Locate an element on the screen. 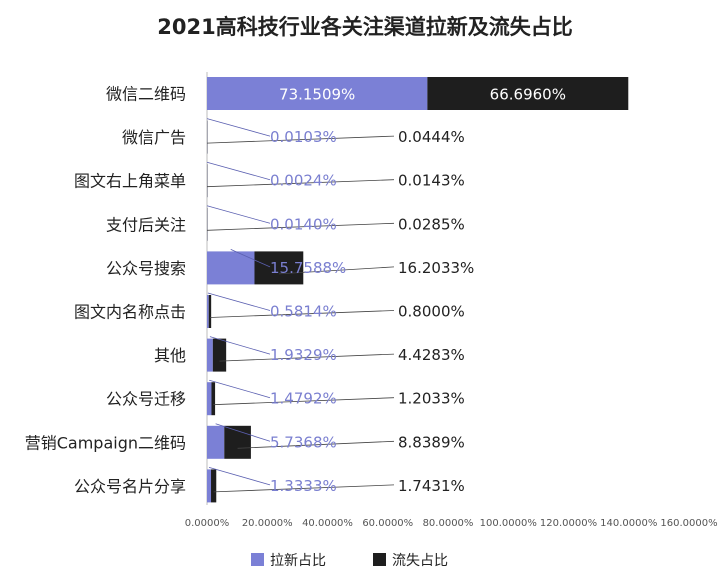 The height and width of the screenshot is (573, 720). category-label: 营销Campaign二维码 is located at coordinates (105, 442).